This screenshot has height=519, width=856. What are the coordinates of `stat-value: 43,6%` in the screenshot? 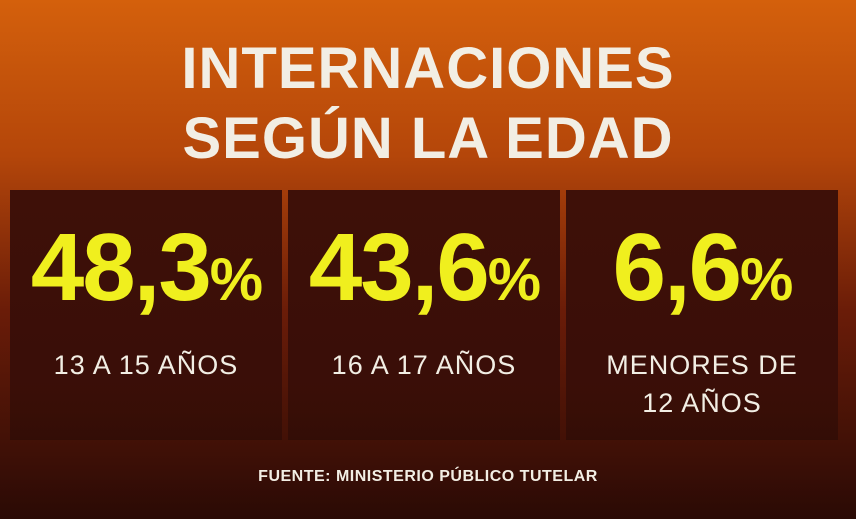 It's located at (424, 282).